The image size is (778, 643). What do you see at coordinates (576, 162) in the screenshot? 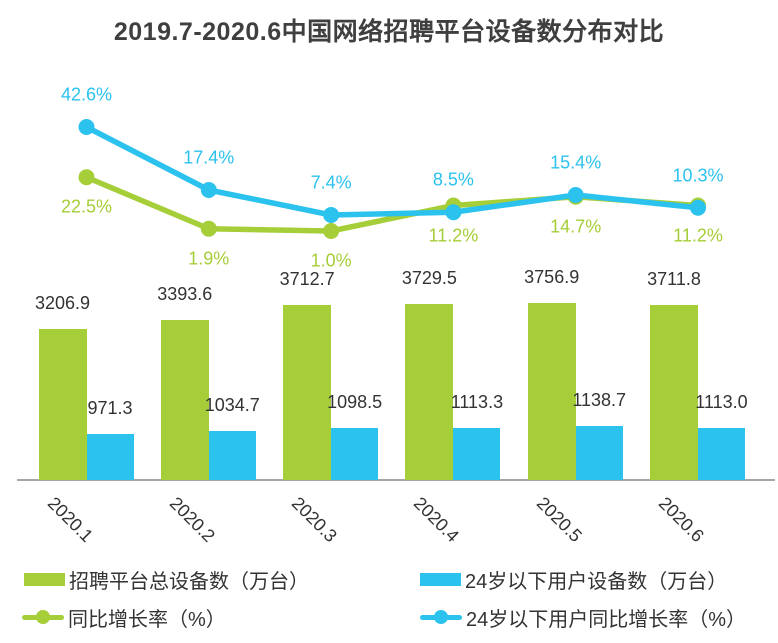
I see `growth-label-under24-growth-rate-2020.5: 15.4%` at bounding box center [576, 162].